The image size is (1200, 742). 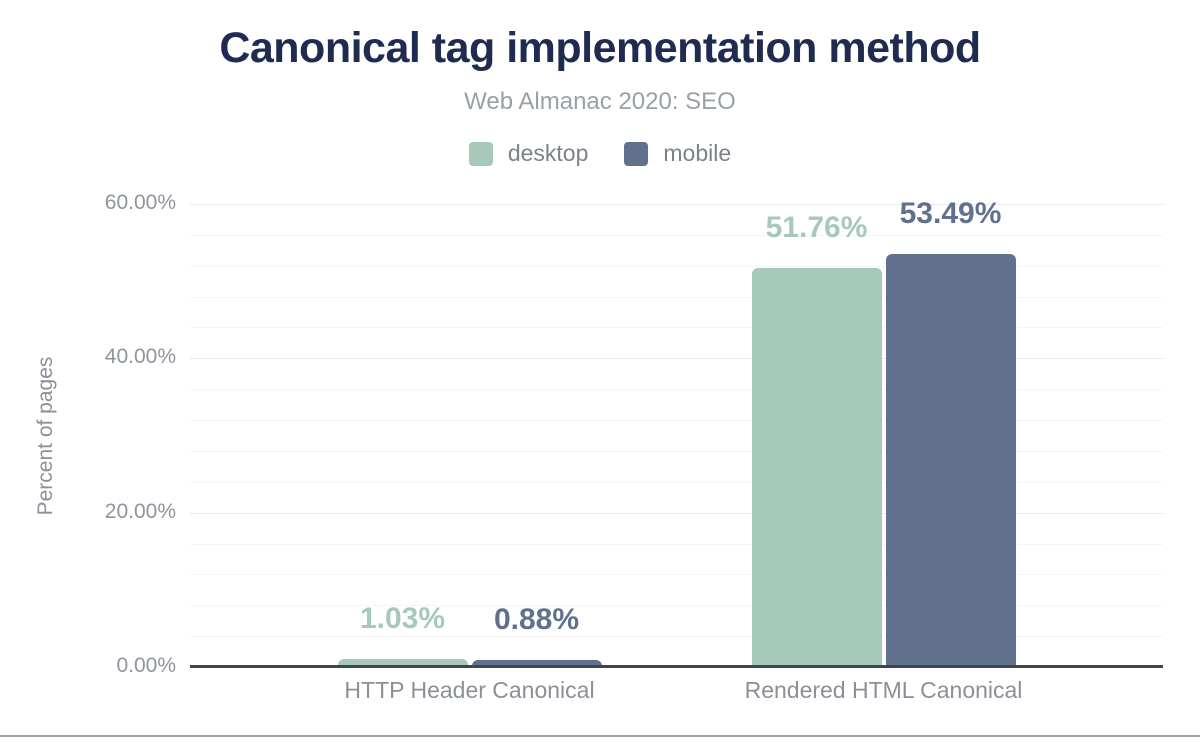 I want to click on legend-label-desktop: desktop, so click(x=548, y=153).